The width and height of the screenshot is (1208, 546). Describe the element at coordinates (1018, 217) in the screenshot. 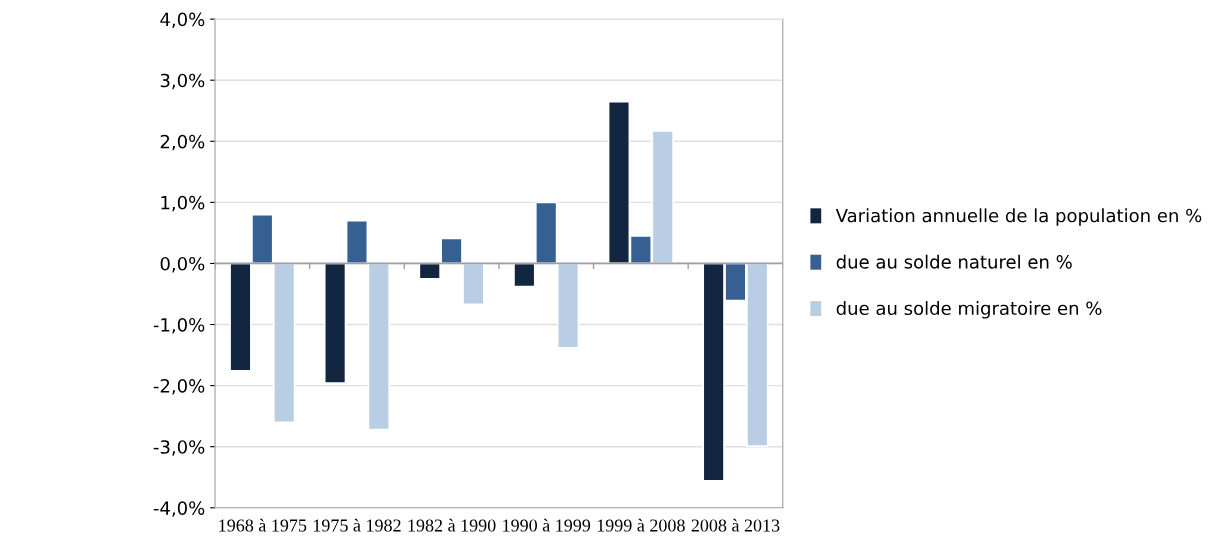

I see `legend-label: Variation annuelle de la population en %` at that location.